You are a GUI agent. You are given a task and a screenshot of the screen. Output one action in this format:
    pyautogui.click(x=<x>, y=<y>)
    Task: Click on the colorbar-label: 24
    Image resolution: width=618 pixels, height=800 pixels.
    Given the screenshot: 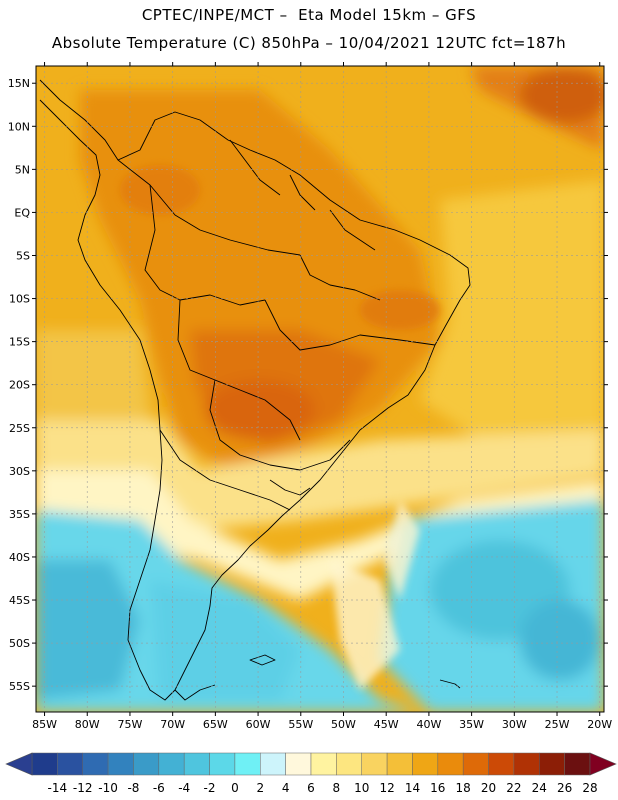 What is the action you would take?
    pyautogui.click(x=539, y=788)
    